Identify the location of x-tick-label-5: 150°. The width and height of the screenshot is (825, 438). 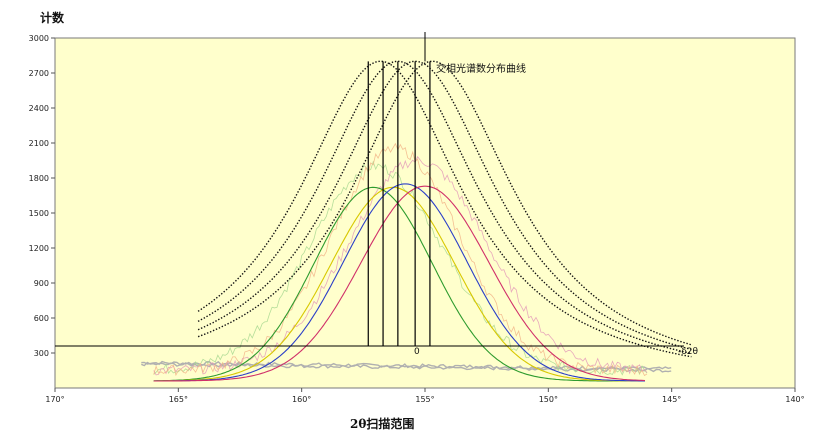
(548, 399).